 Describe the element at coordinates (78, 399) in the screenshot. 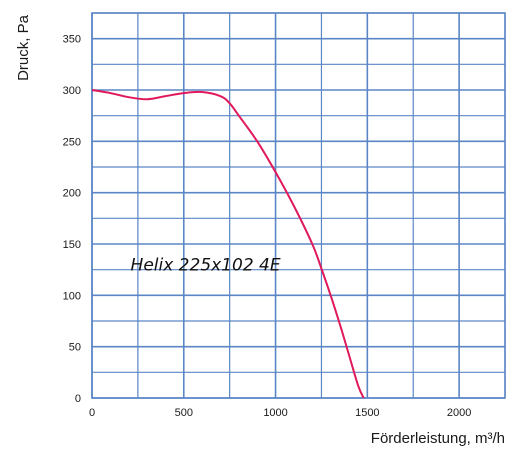

I see `y-tick-label: 0` at that location.